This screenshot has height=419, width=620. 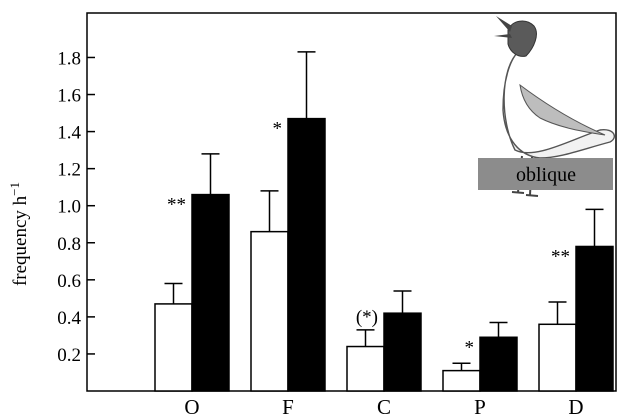 I want to click on inset-label: oblique, so click(x=546, y=175).